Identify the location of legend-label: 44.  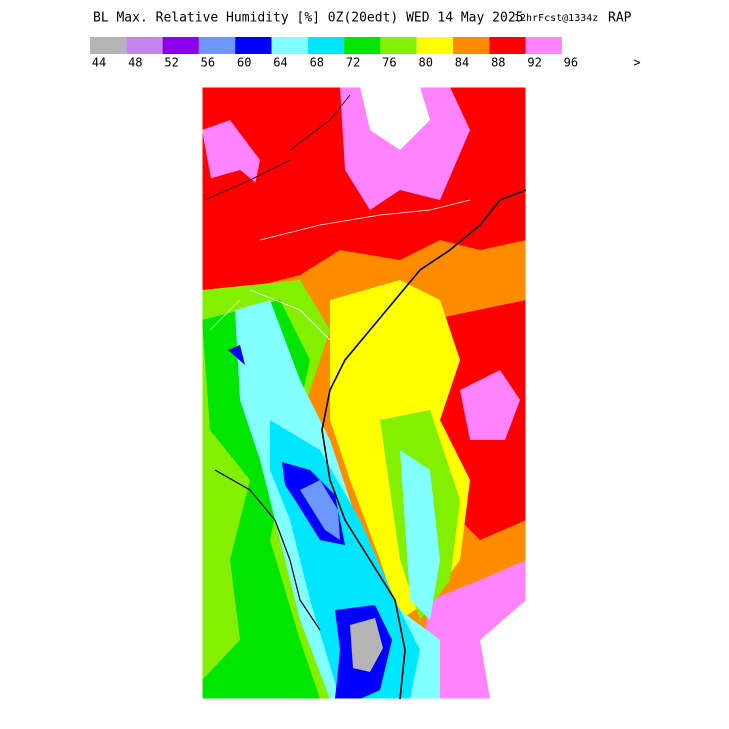
(99, 63).